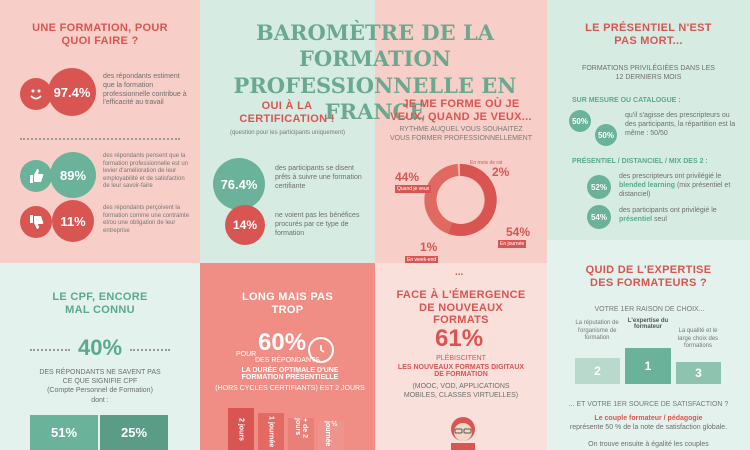  Describe the element at coordinates (512, 244) in the screenshot. I see `donut-label-54: En journée` at that location.